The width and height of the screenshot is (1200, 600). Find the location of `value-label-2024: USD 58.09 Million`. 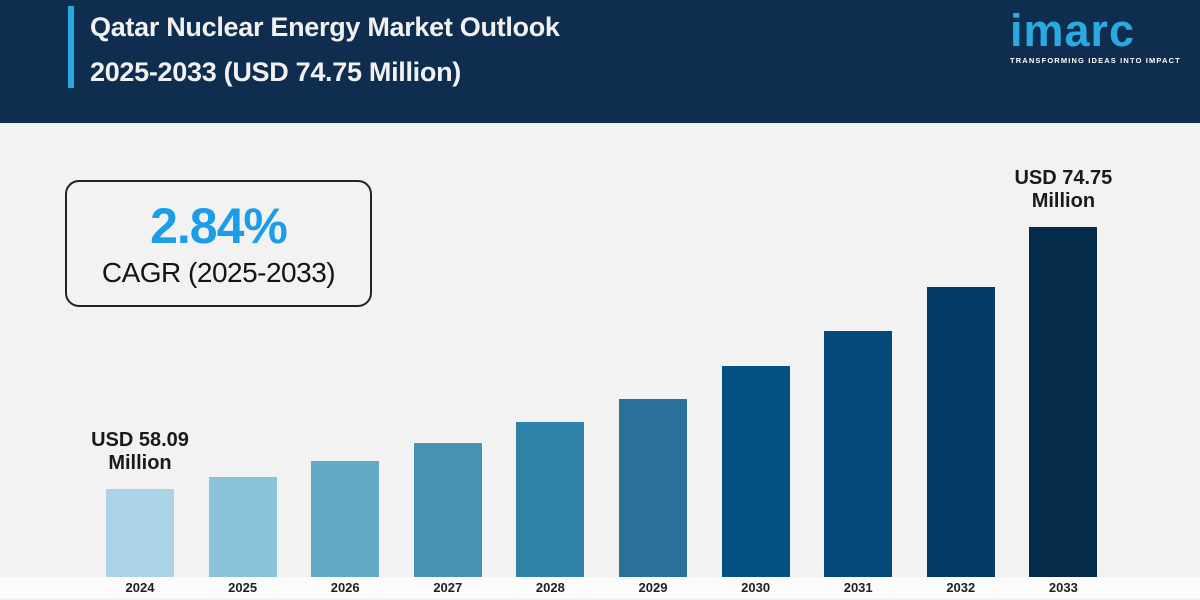

value-label-2024: USD 58.09 Million is located at coordinates (140, 451).